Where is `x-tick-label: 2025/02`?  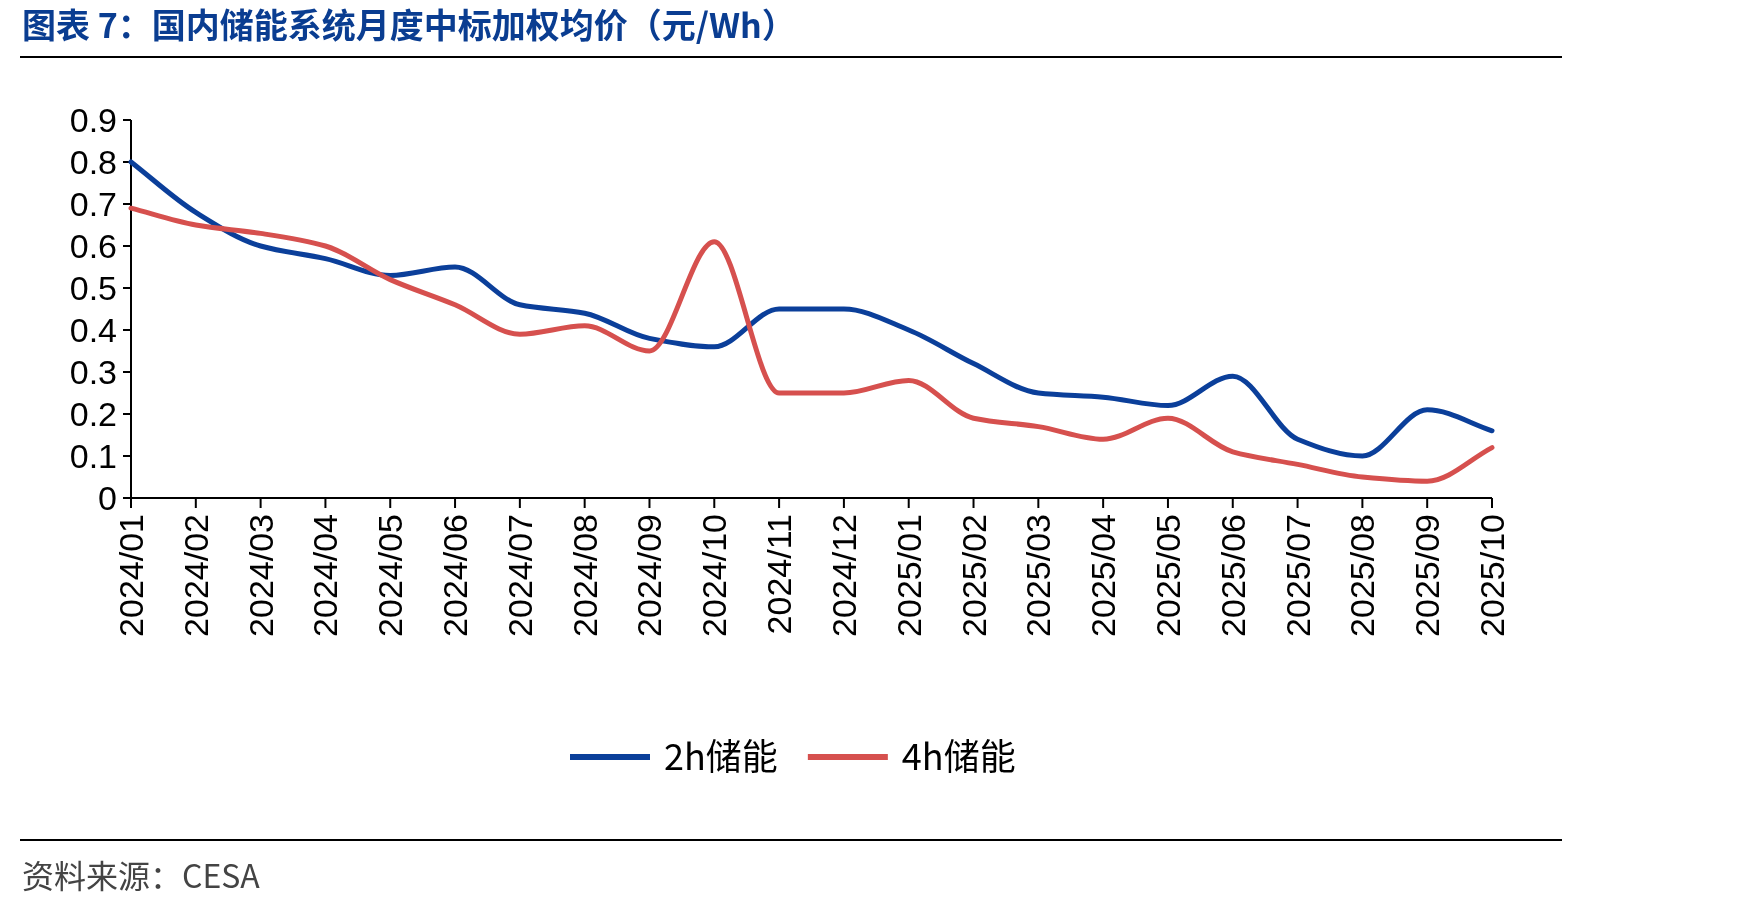 x-tick-label: 2025/02 is located at coordinates (973, 575).